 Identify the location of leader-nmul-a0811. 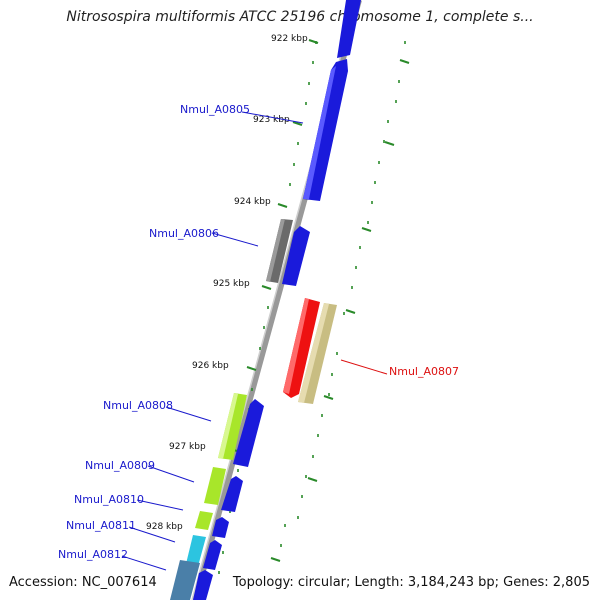
(152, 534).